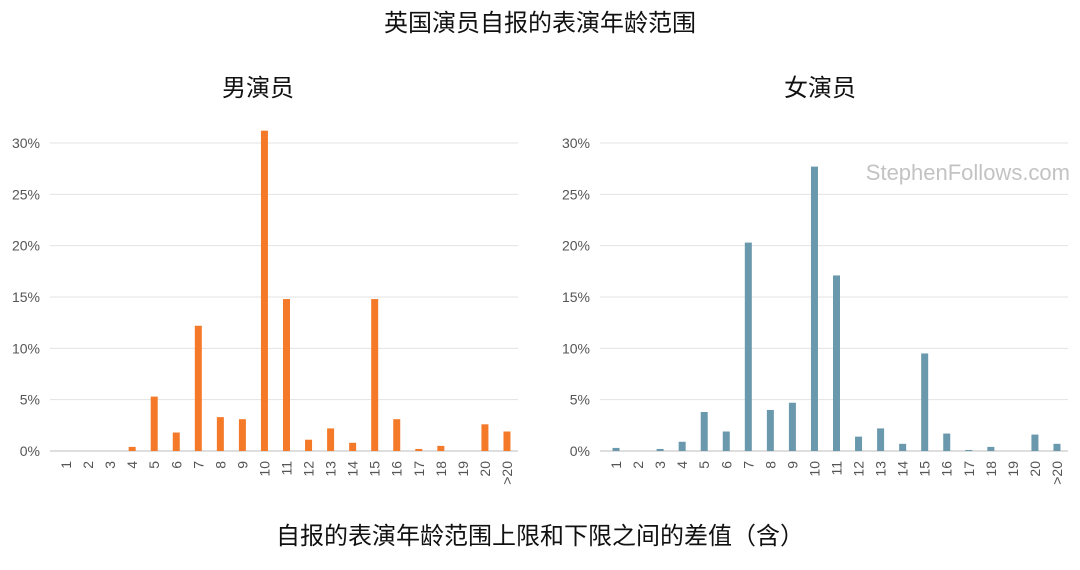 This screenshot has width=1080, height=570. Describe the element at coordinates (66, 465) in the screenshot. I see `male-x-tick-label: 1` at that location.